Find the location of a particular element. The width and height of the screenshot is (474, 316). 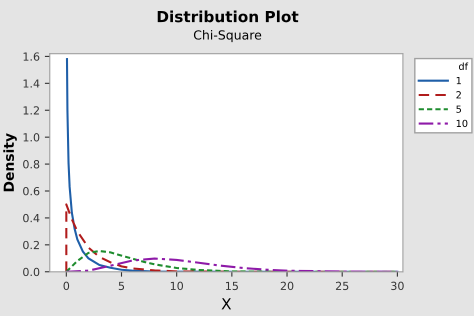

x-tick-label: 25 is located at coordinates (342, 286).